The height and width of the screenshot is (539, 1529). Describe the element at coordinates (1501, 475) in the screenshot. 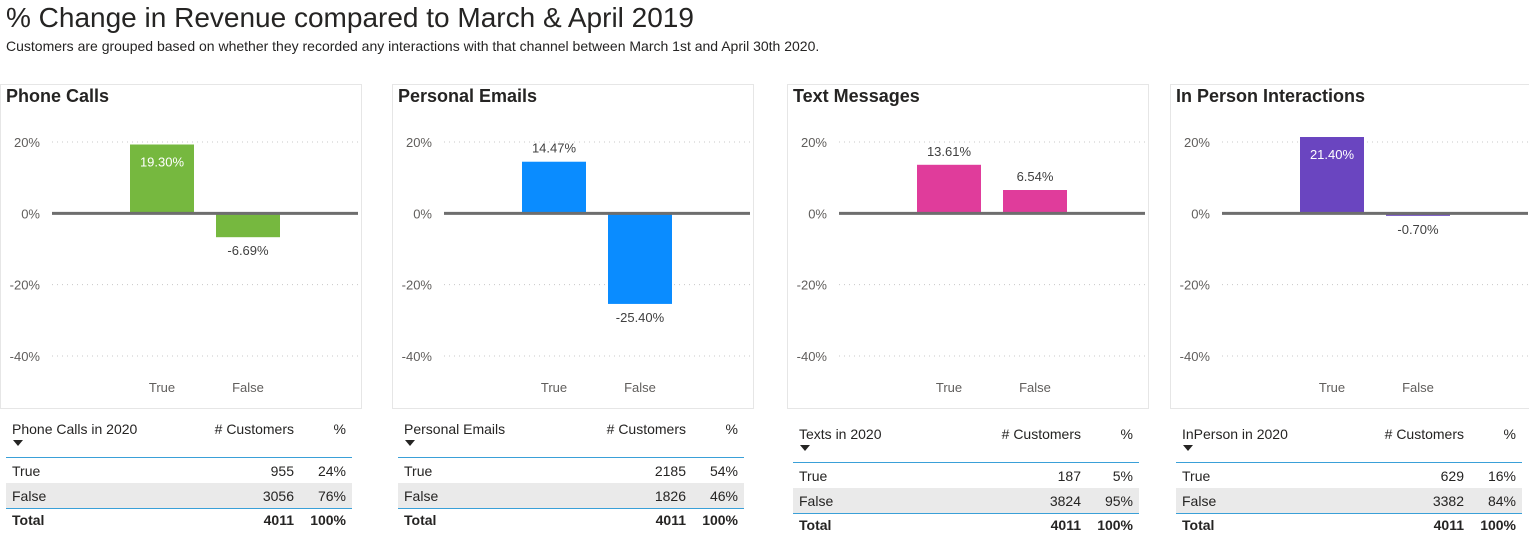

I see `table-cell: 16%` at that location.